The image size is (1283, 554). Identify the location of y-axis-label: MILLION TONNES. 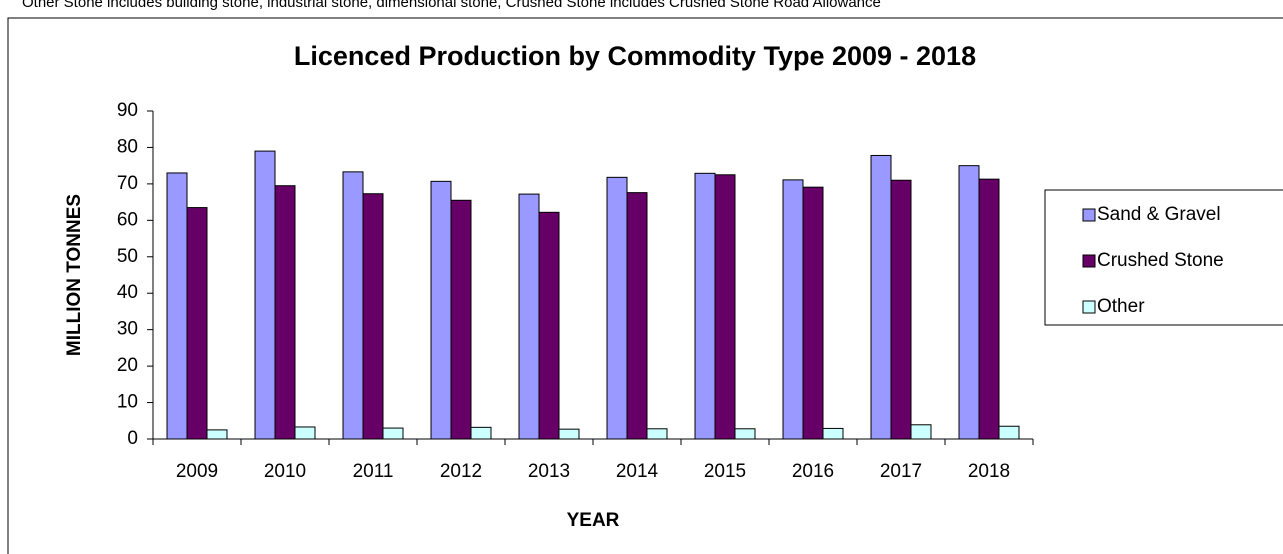
(74, 275).